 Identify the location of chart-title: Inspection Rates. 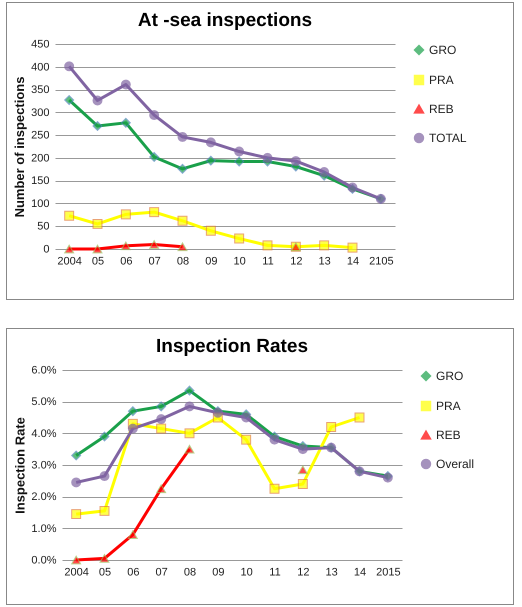
(232, 346).